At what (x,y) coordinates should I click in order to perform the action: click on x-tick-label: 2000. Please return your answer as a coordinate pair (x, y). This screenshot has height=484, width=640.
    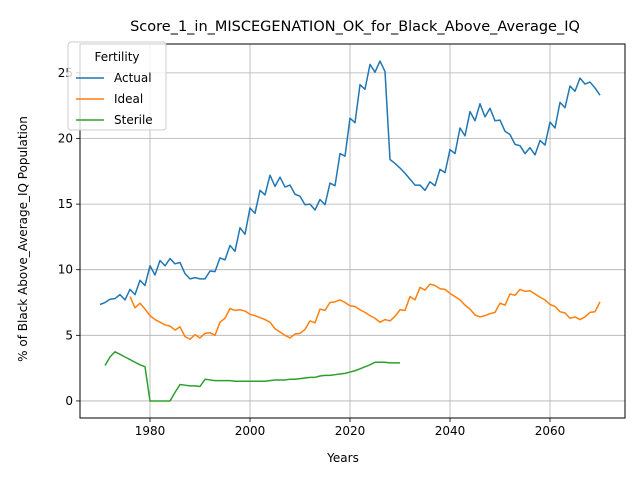
    Looking at the image, I should click on (250, 431).